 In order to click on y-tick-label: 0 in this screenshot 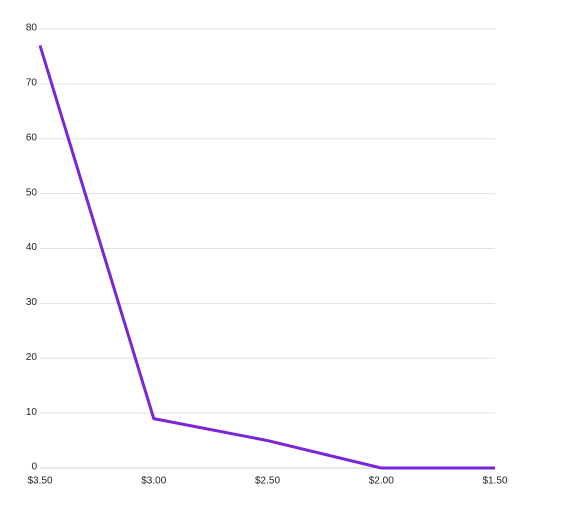, I will do `click(34, 467)`.